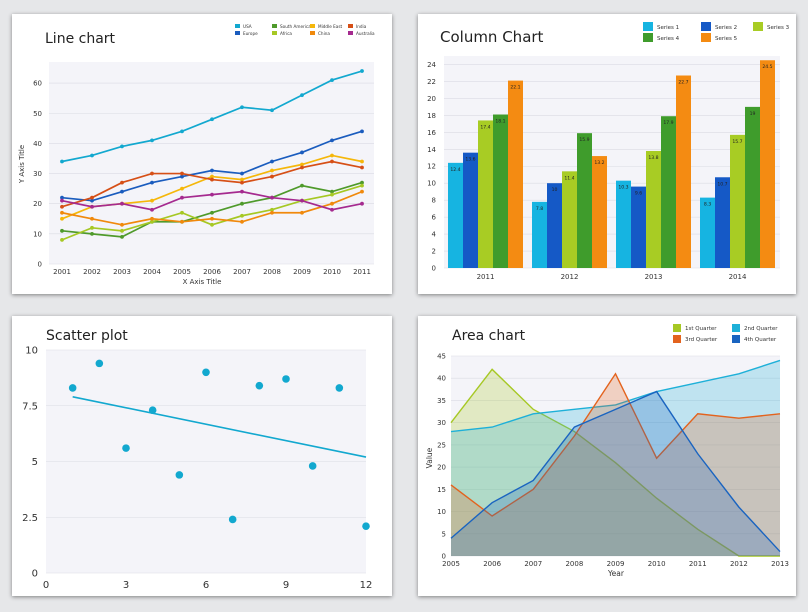  What do you see at coordinates (92, 272) in the screenshot?
I see `x-tick-label: 2002` at bounding box center [92, 272].